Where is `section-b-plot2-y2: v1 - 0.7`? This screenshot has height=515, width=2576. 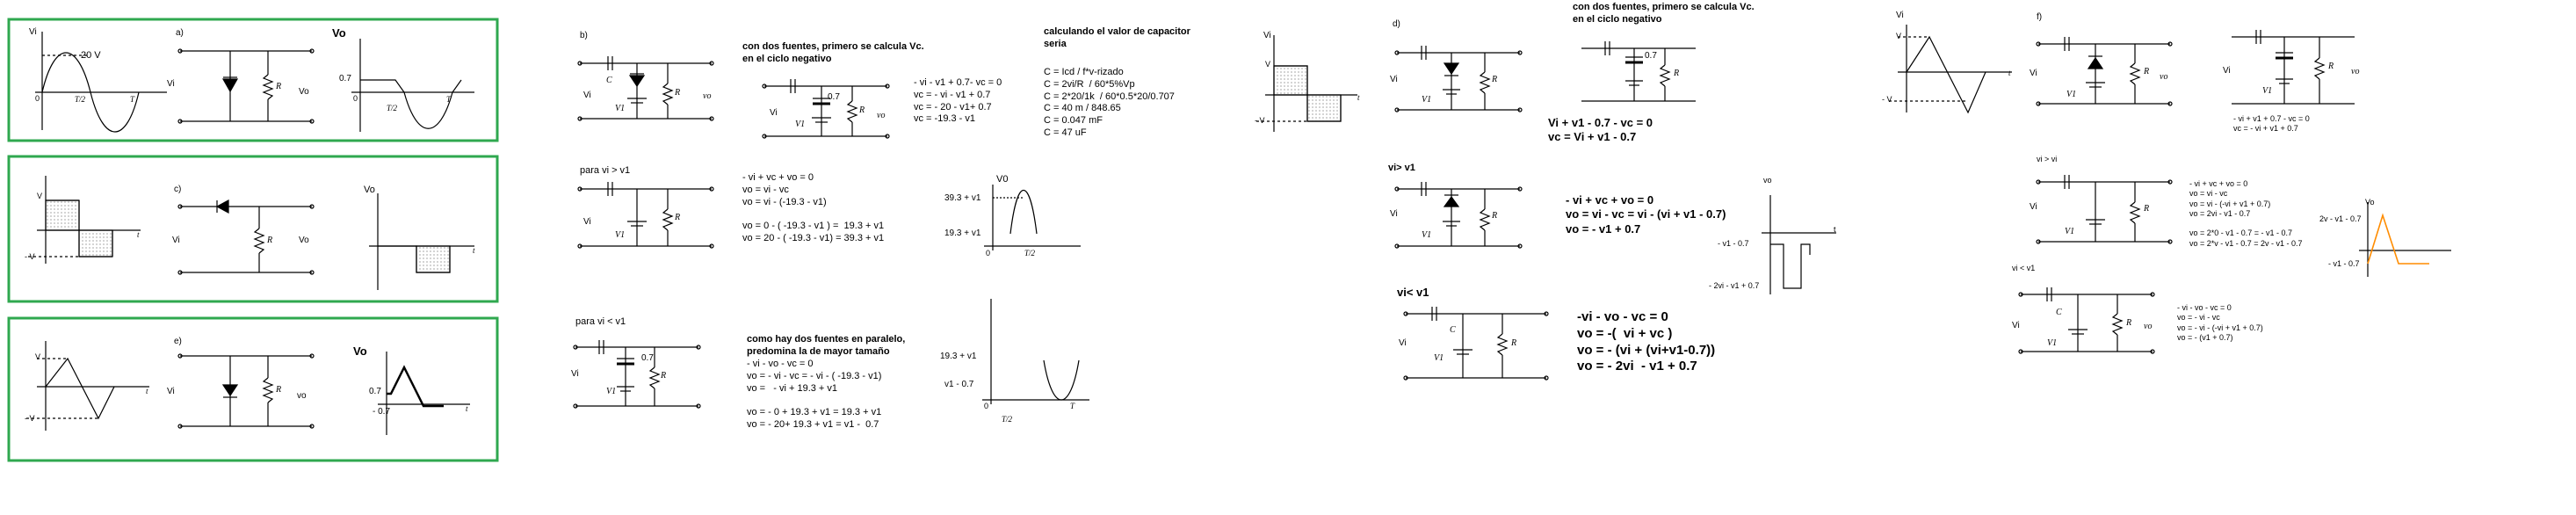 section-b-plot2-y2: v1 - 0.7 is located at coordinates (959, 384).